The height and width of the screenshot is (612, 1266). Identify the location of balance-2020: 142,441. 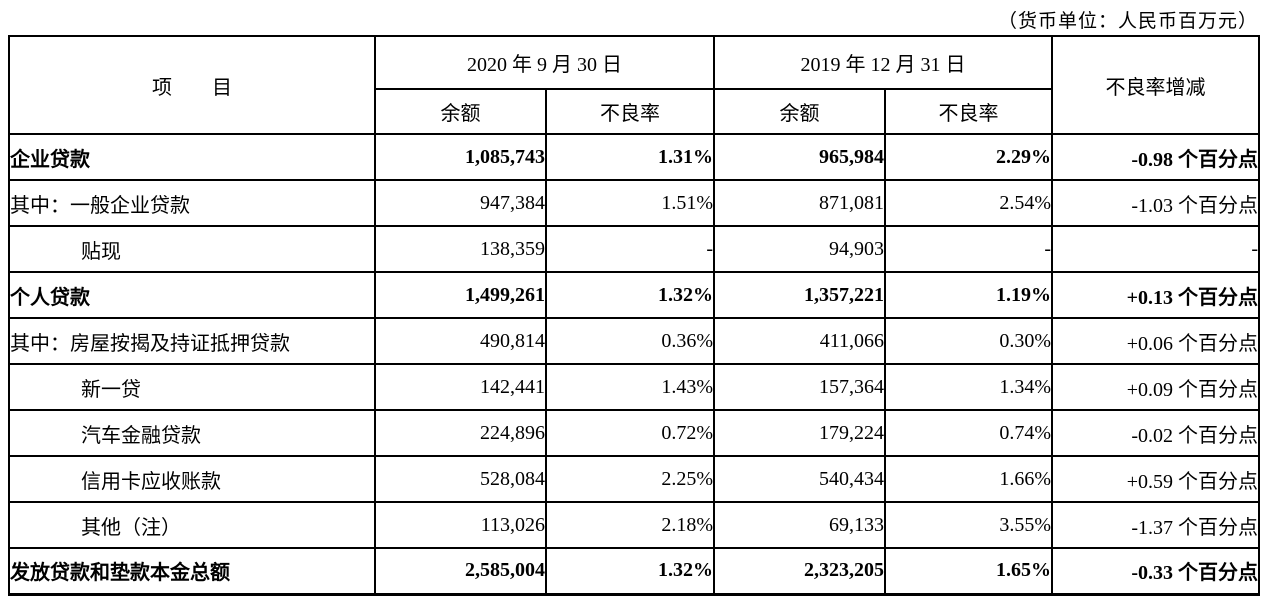
(460, 387).